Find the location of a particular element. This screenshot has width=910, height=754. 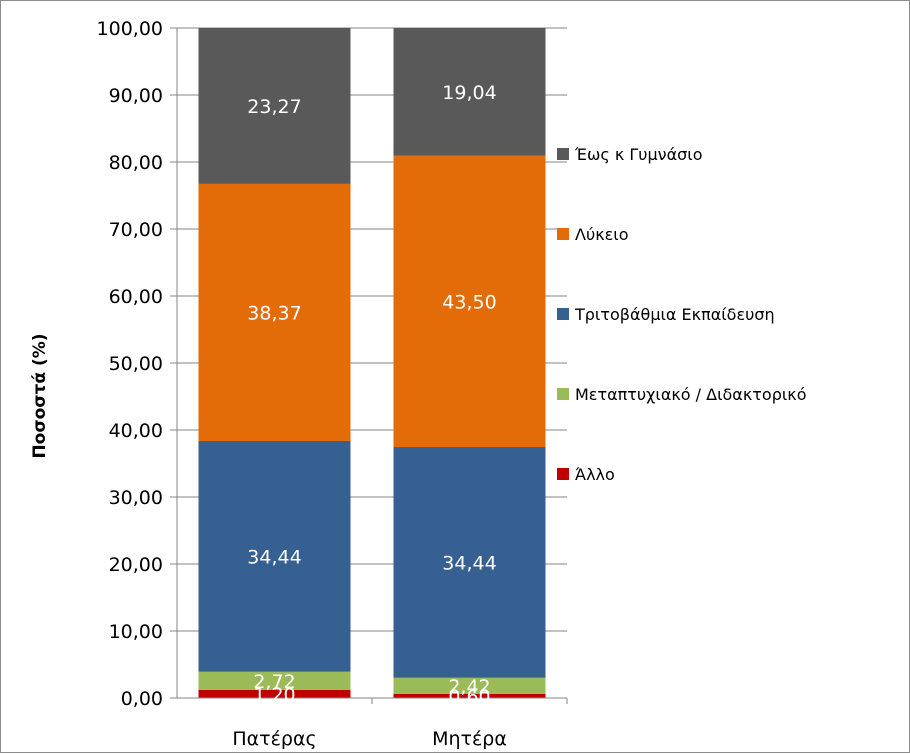

legend-label: Τριτοβάθμια Εκπαίδευση is located at coordinates (674, 314).